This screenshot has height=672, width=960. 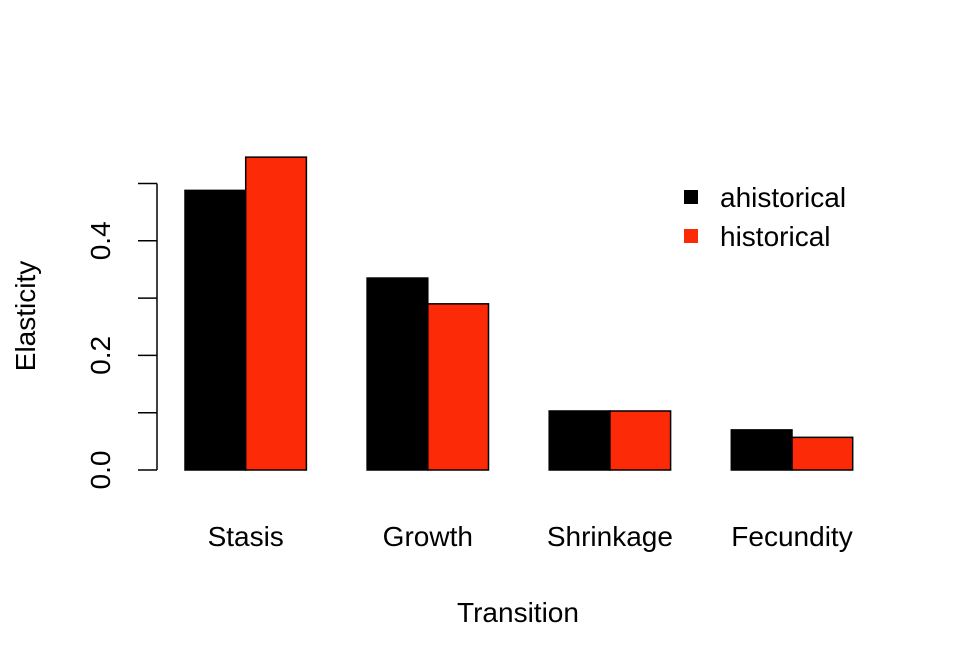 What do you see at coordinates (246, 536) in the screenshot?
I see `x-tick-label: Stasis` at bounding box center [246, 536].